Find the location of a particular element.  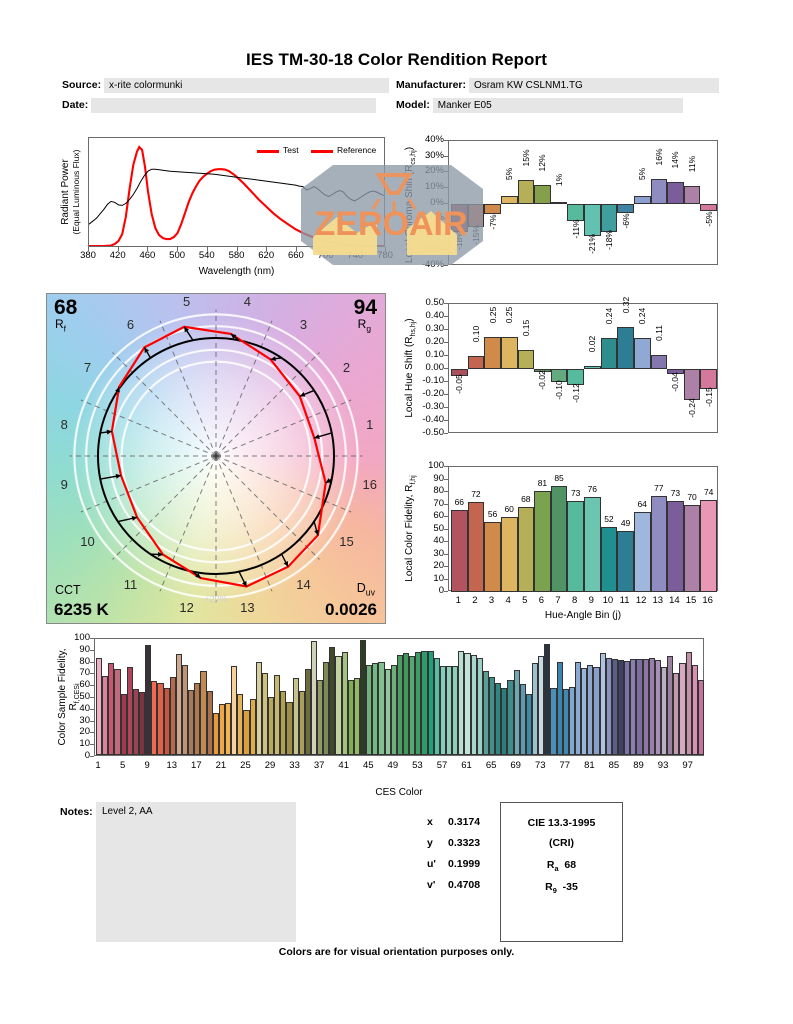

bar-value-label: -21% is located at coordinates (592, 244).